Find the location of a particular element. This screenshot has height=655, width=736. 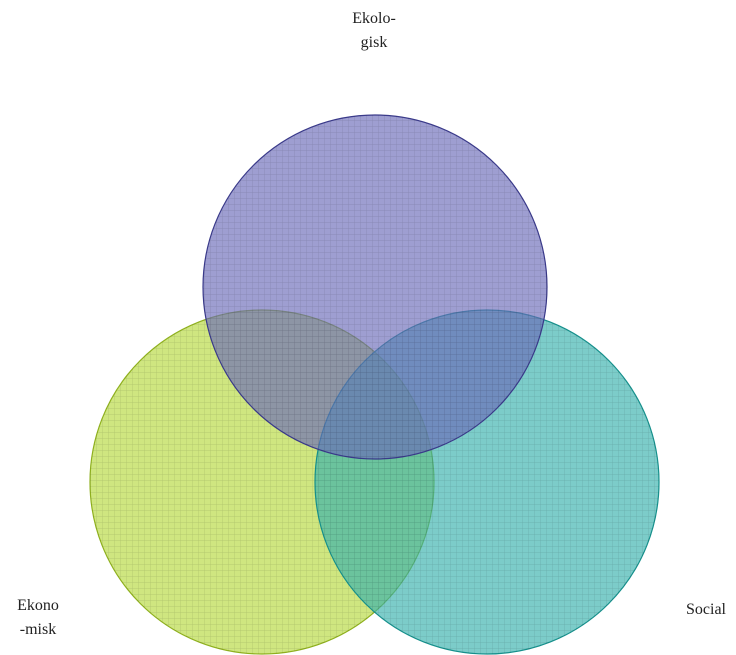

label-social: Social is located at coordinates (706, 610).